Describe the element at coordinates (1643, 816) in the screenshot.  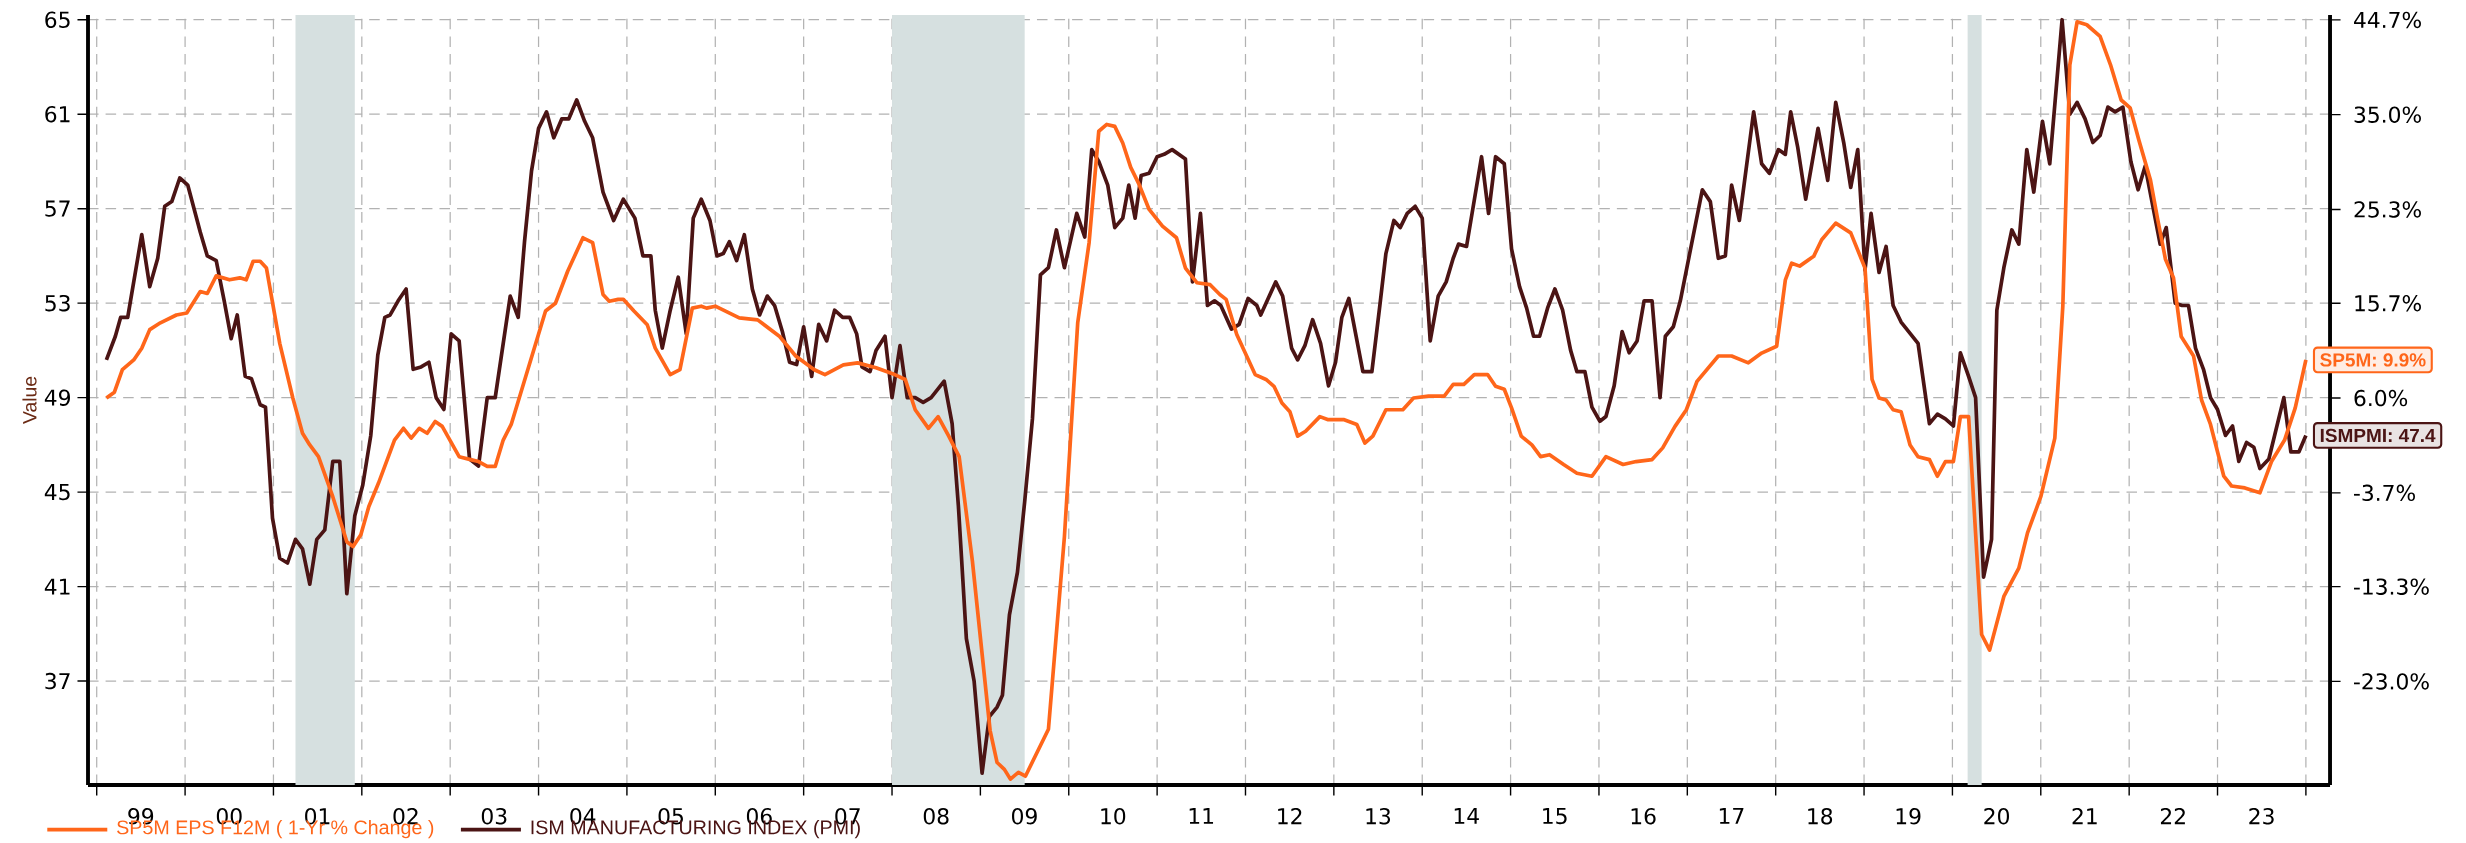
I see `x-tick-label: 16` at that location.